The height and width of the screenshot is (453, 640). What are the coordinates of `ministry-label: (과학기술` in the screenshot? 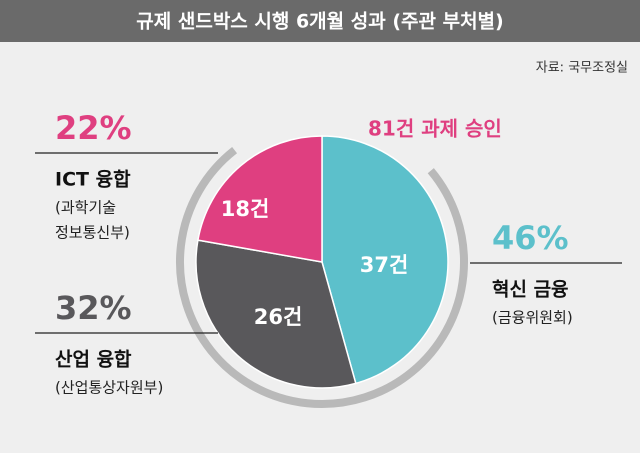 It's located at (85, 208).